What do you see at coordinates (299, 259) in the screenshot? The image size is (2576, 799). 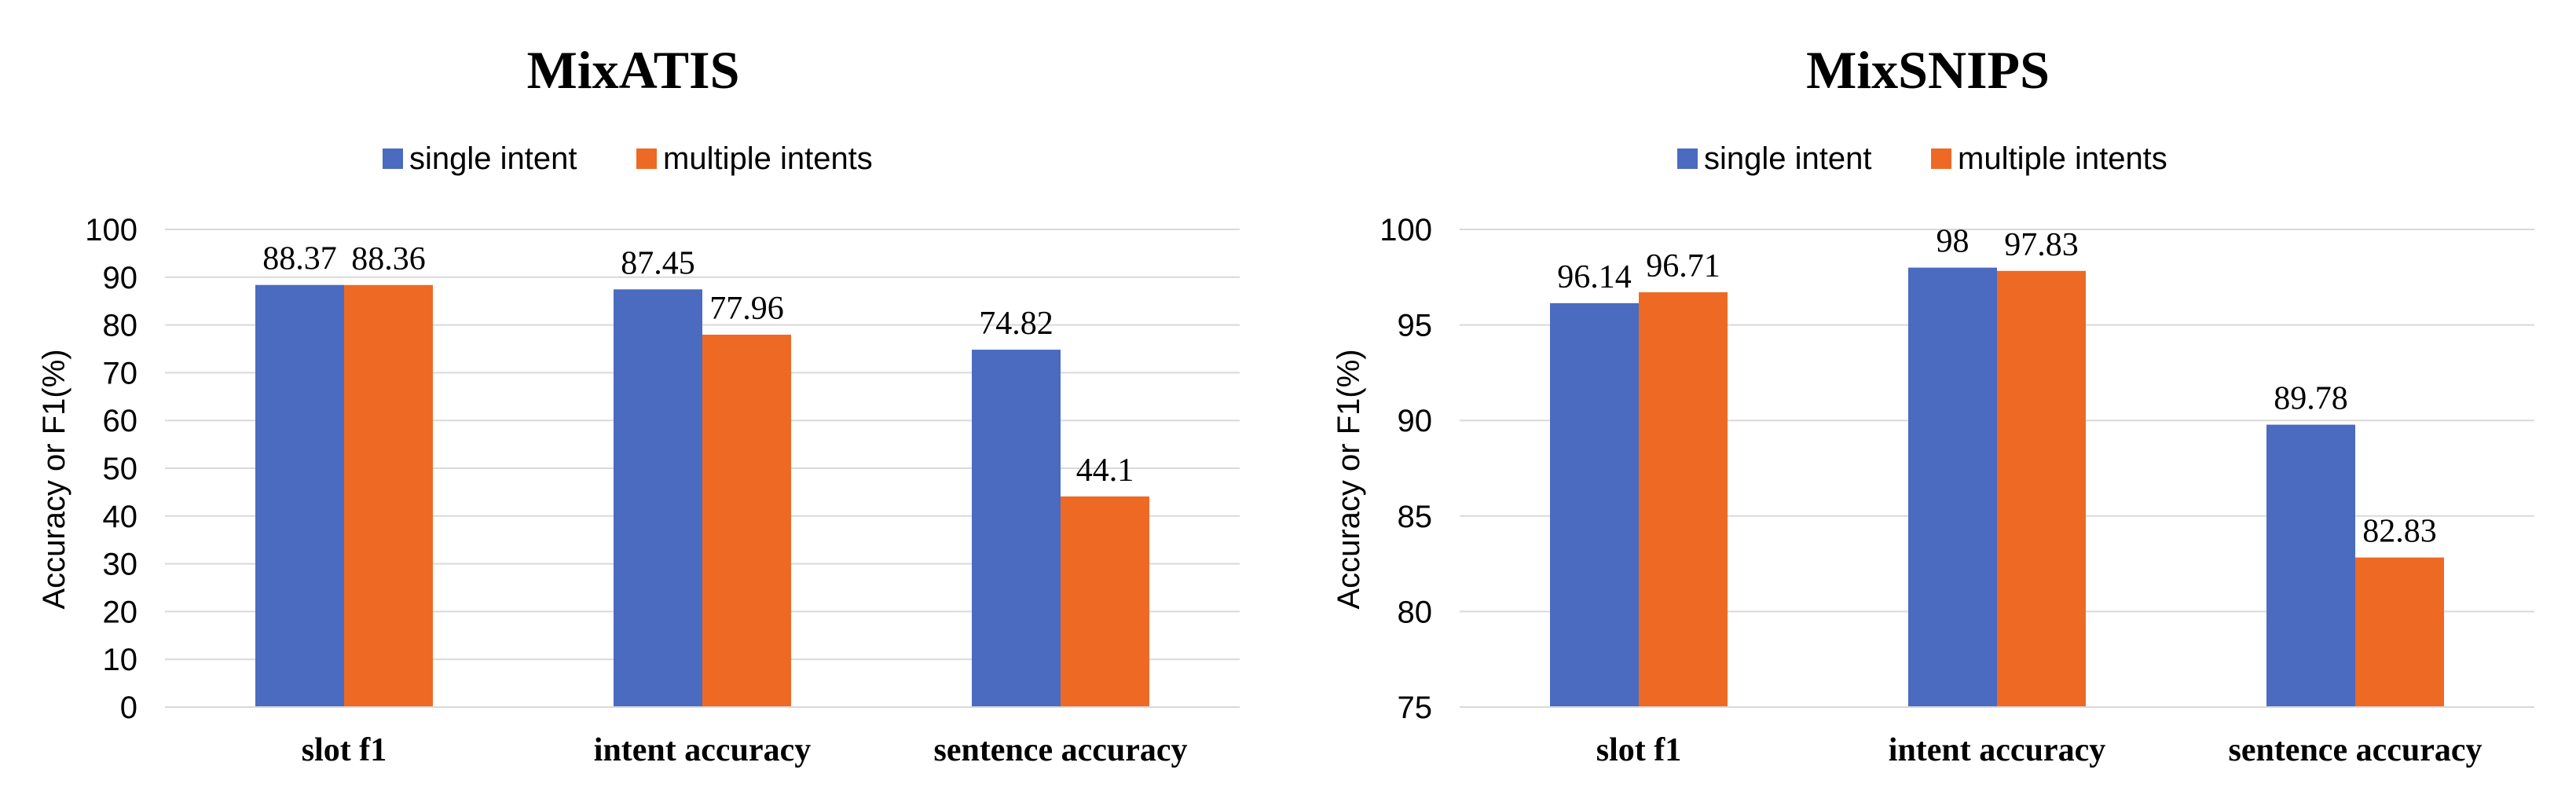 I see `data-label: 88.37` at bounding box center [299, 259].